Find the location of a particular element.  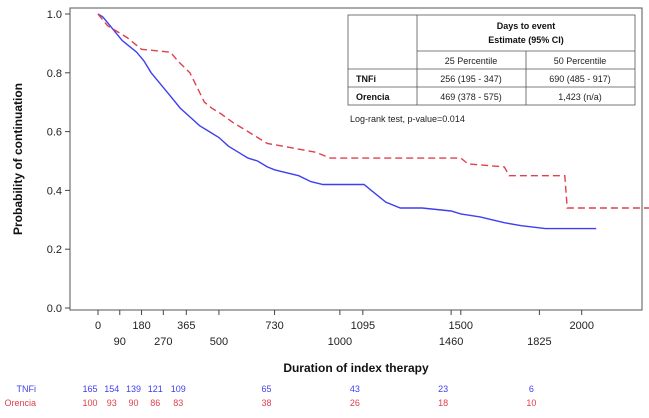

table-col-25: 25 Percentile is located at coordinates (471, 61).